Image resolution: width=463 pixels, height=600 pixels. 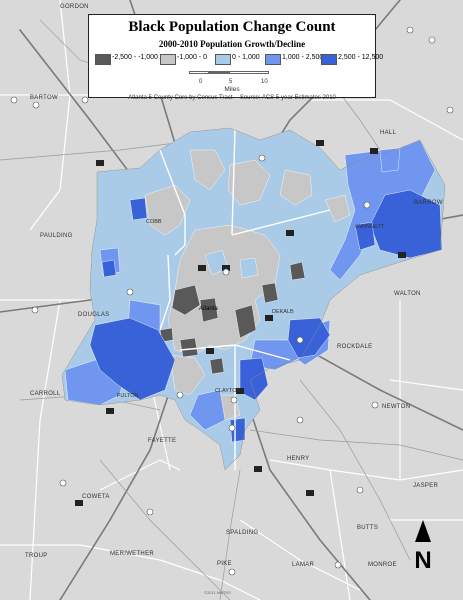 I want to click on county-label-douglas: DOUGLAS, so click(x=94, y=315).